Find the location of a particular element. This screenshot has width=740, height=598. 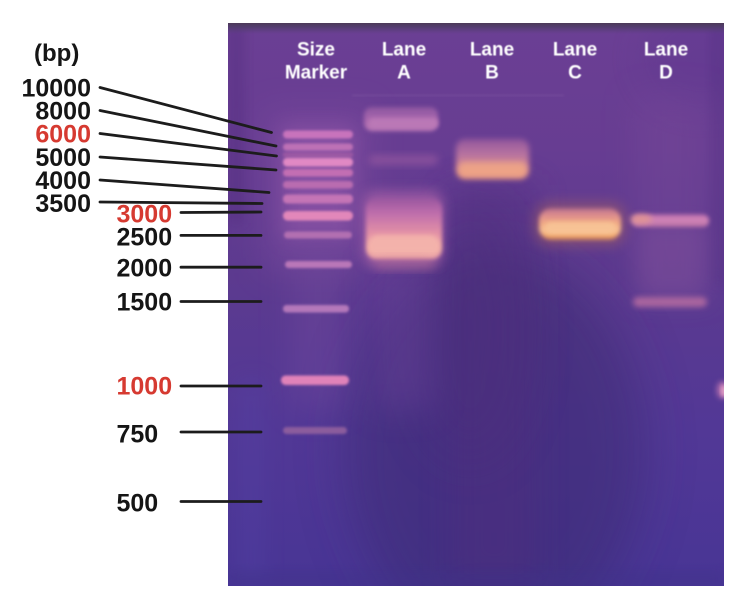

svg-text: 3000 is located at coordinates (145, 214).